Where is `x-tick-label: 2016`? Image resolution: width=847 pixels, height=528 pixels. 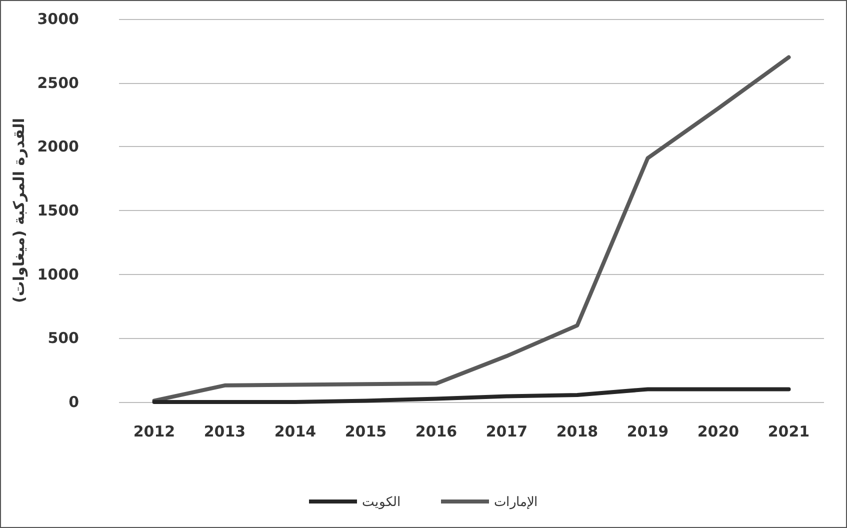 x-tick-label: 2016 is located at coordinates (436, 431).